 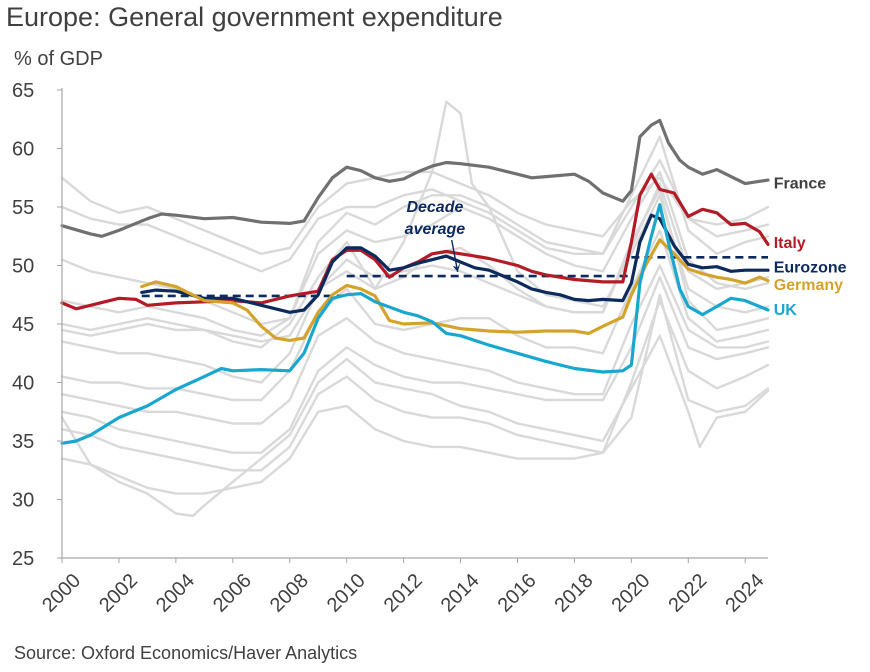 I want to click on series-line-france, so click(x=415, y=178).